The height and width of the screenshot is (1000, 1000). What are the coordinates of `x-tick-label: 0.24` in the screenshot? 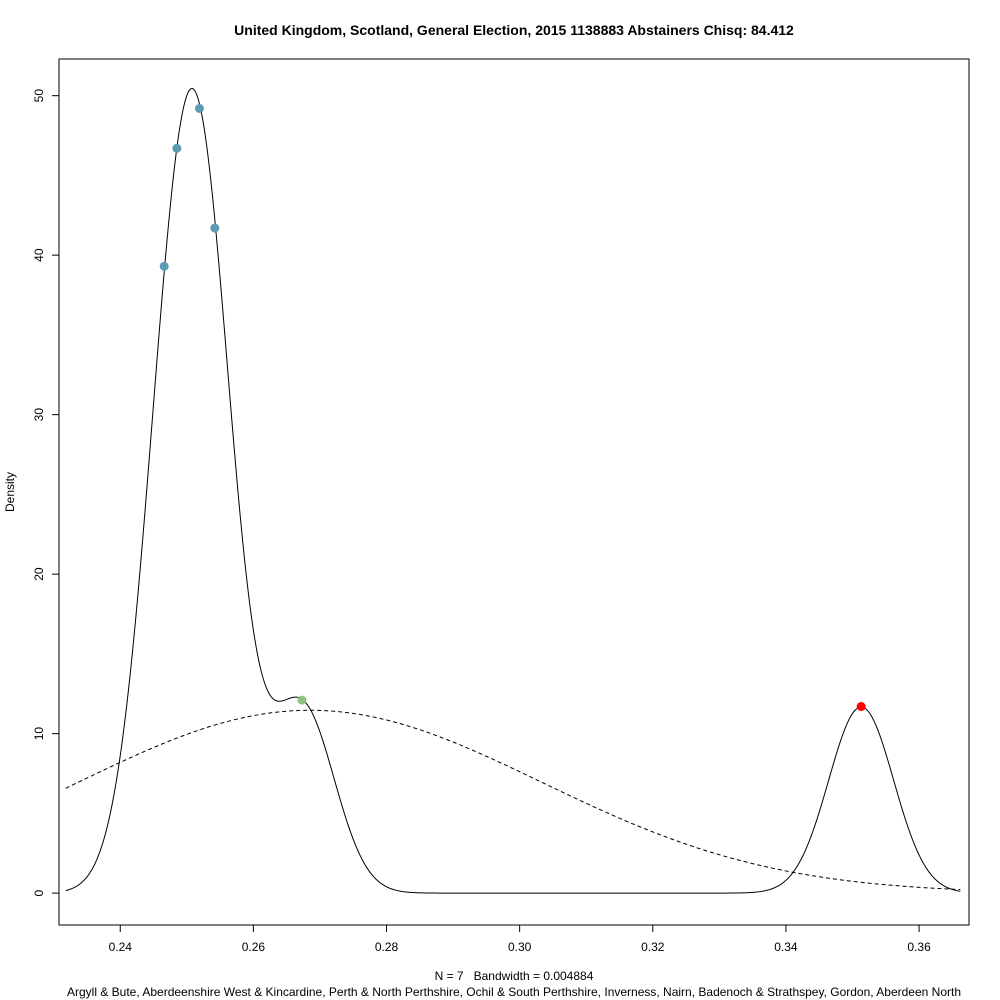 It's located at (121, 947).